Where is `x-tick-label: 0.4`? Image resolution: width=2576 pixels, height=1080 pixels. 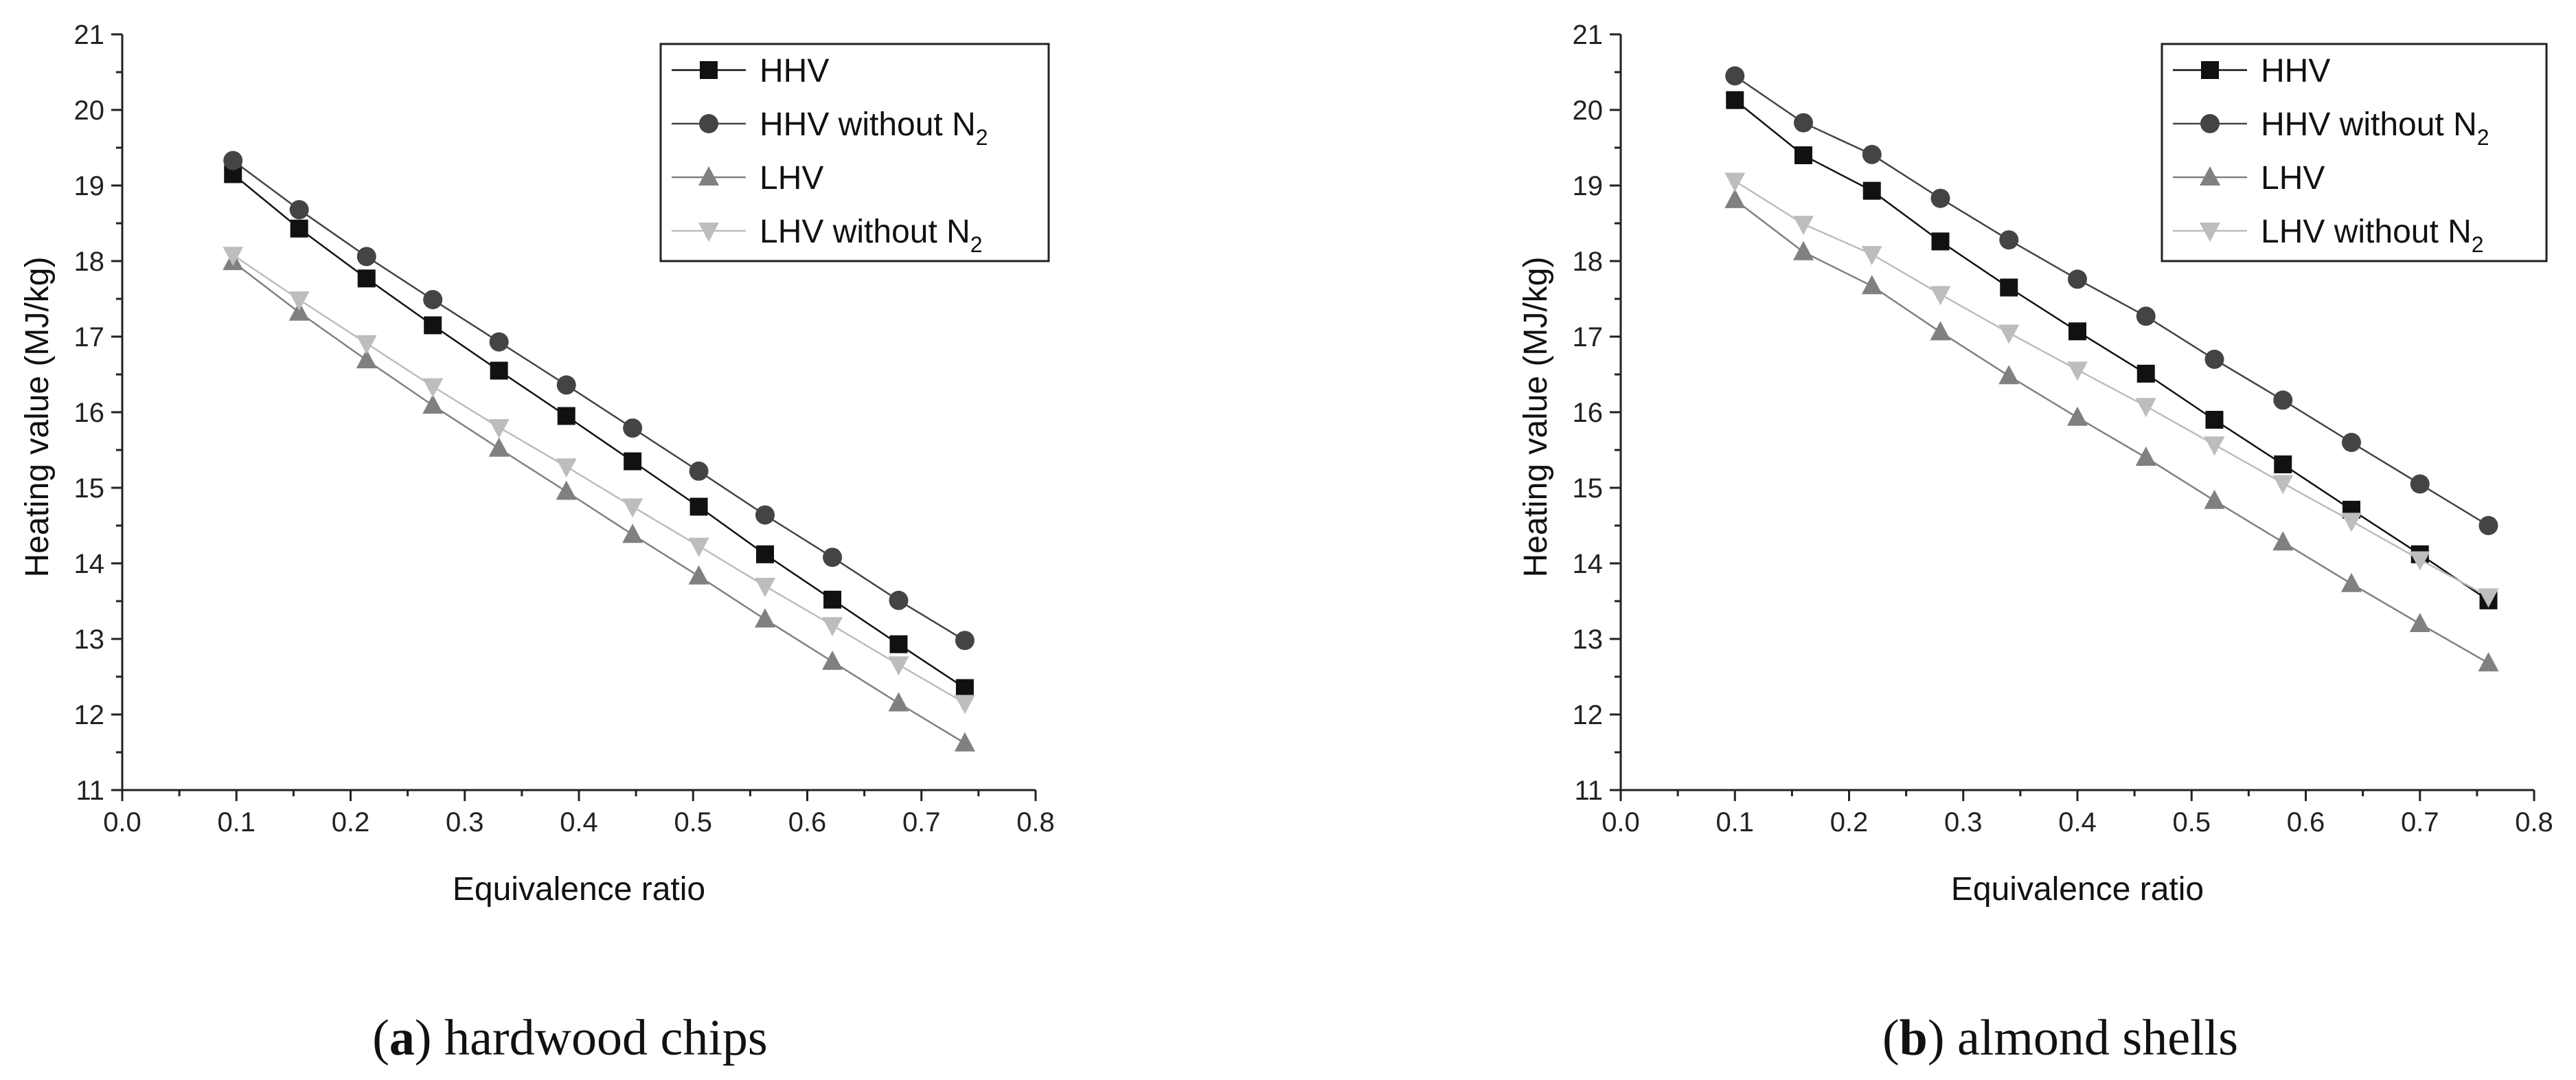
x-tick-label: 0.4 is located at coordinates (579, 822).